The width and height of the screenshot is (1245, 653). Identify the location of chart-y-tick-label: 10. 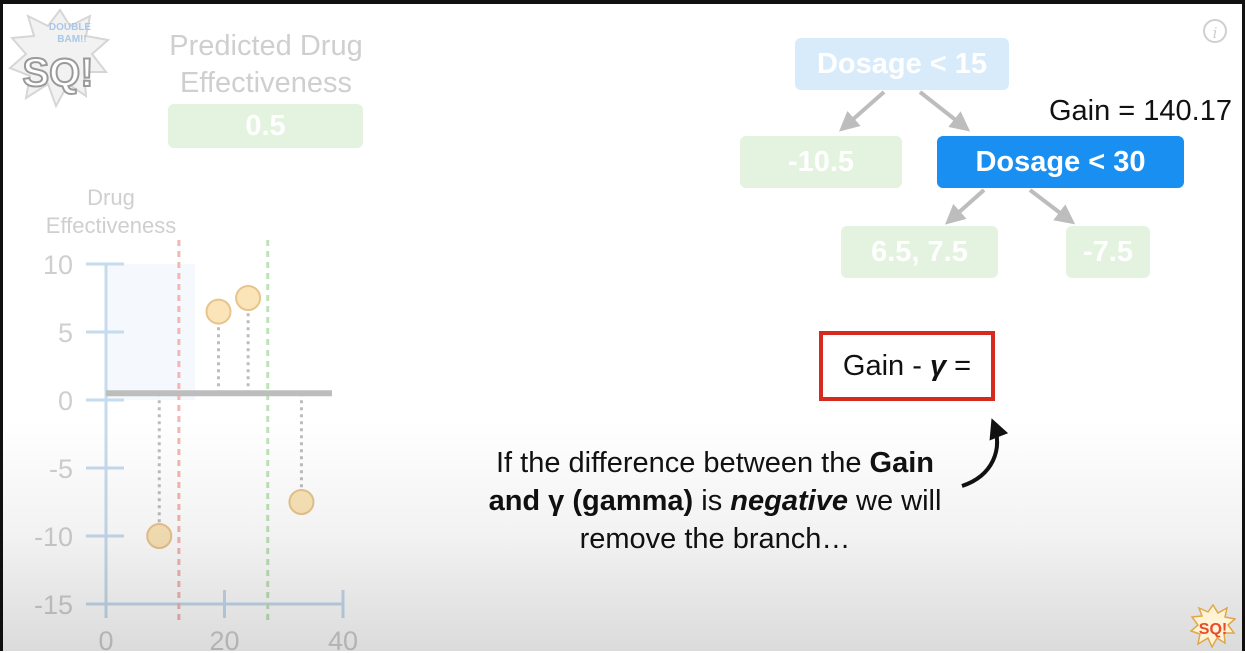
(58, 265).